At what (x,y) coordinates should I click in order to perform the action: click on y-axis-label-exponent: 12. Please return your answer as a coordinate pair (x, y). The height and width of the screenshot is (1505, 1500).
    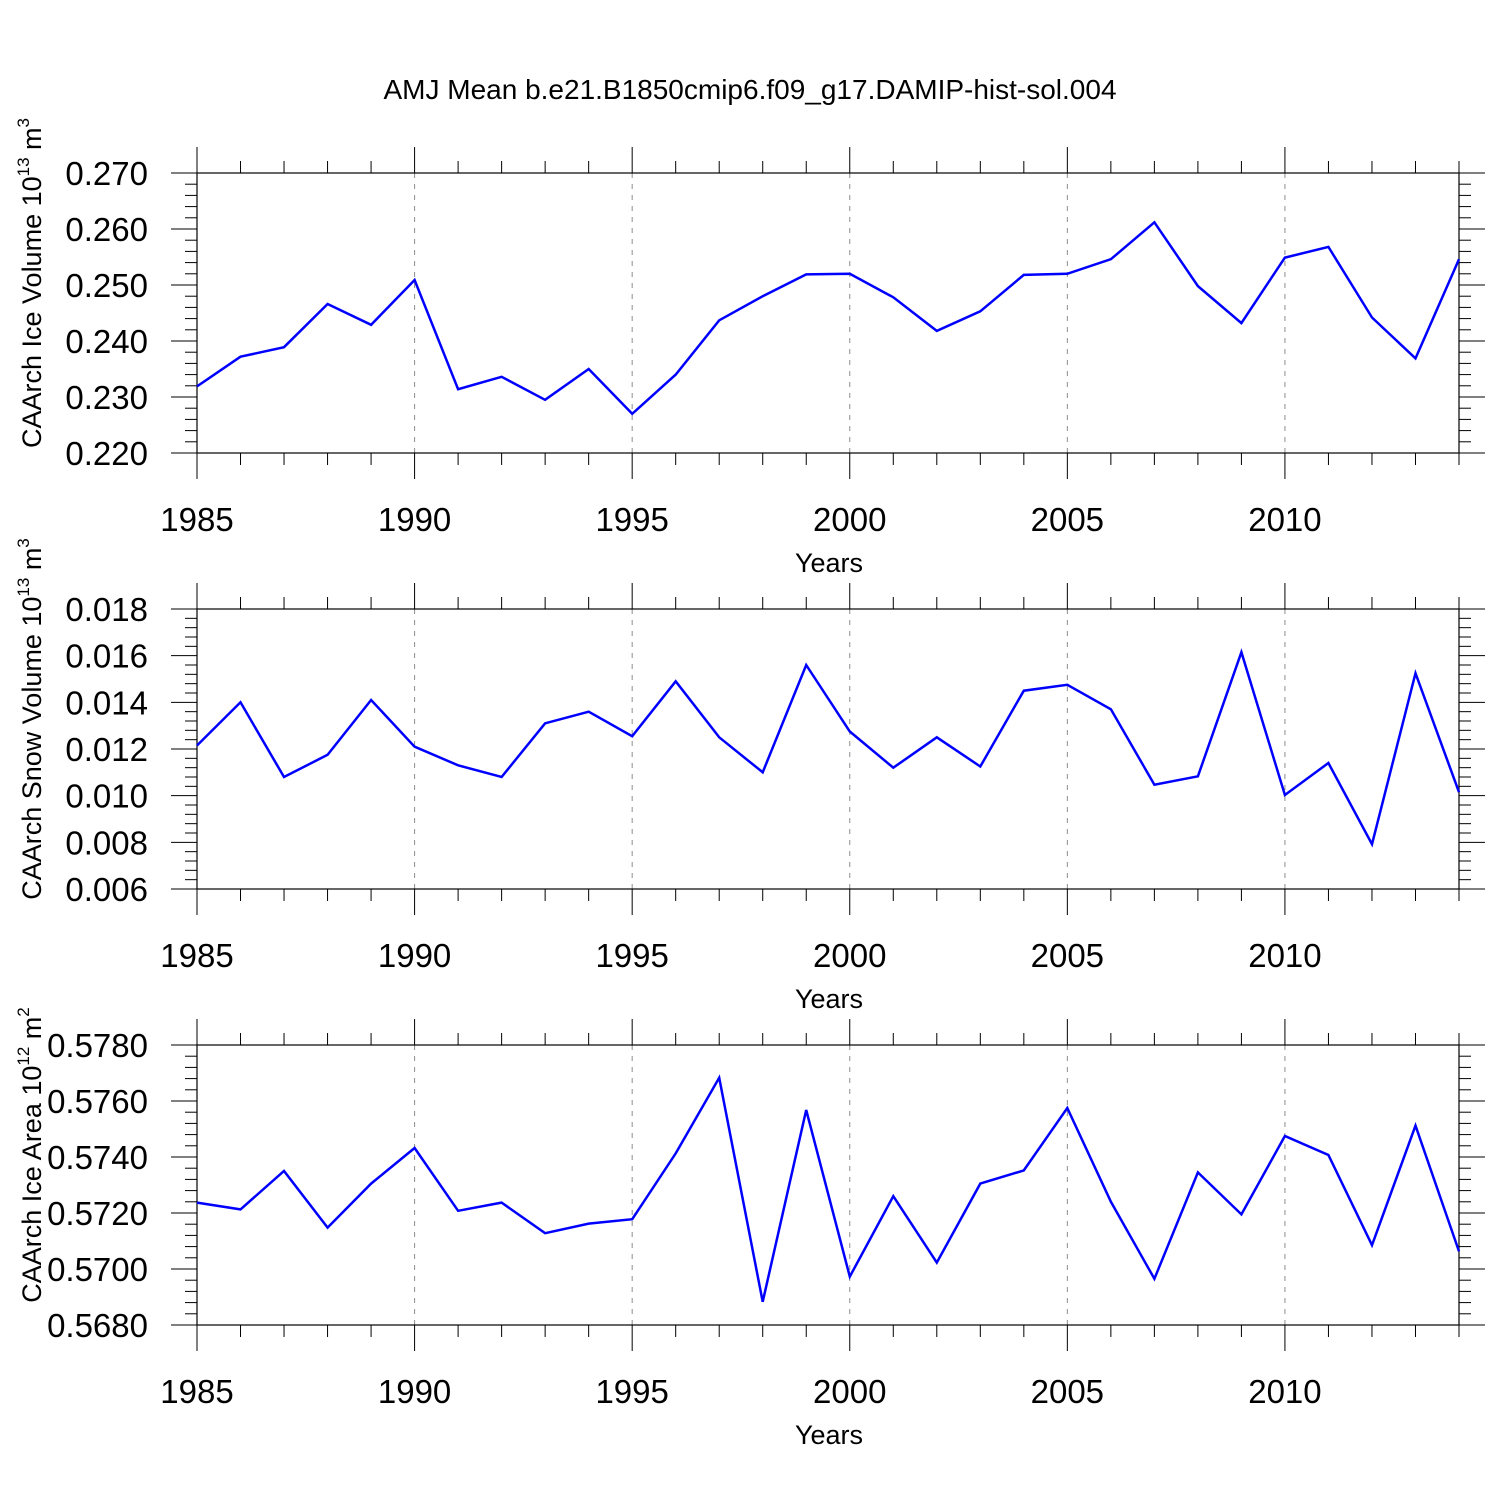
    Looking at the image, I should click on (23, 1056).